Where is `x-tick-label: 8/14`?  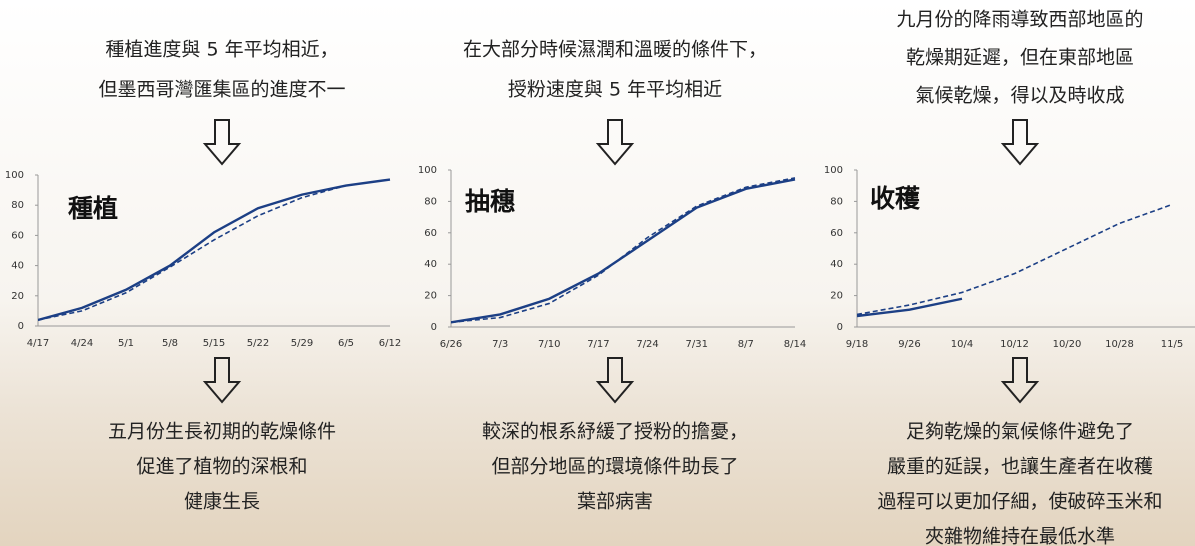 x-tick-label: 8/14 is located at coordinates (795, 344).